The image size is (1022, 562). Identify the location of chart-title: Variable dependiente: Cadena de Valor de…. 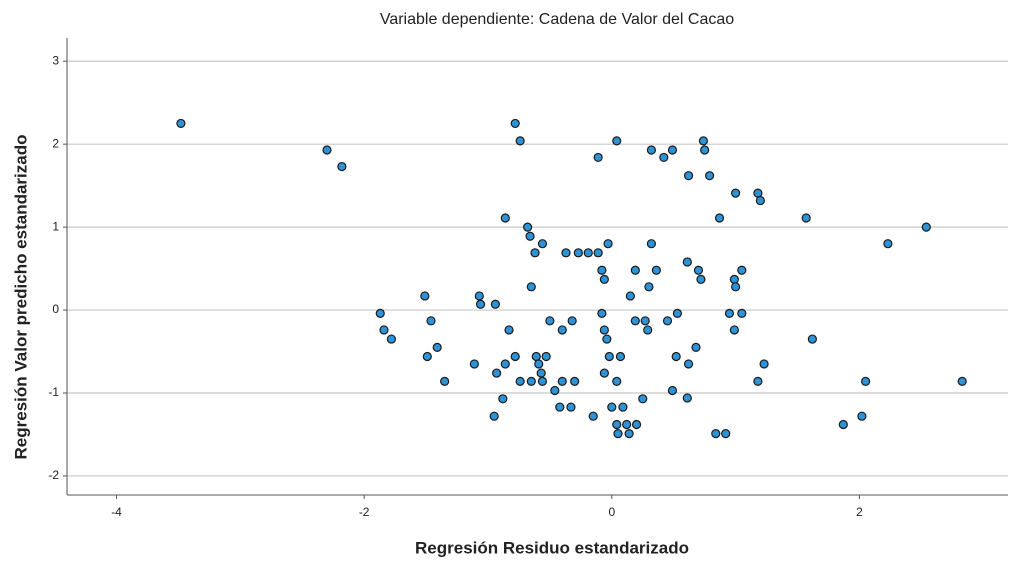
(557, 19).